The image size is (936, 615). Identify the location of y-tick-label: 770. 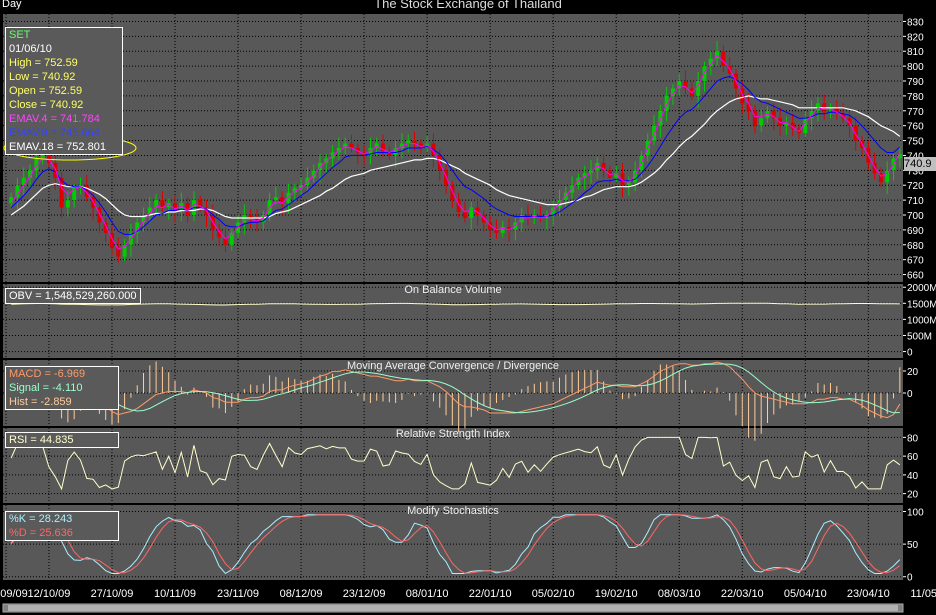
(915, 112).